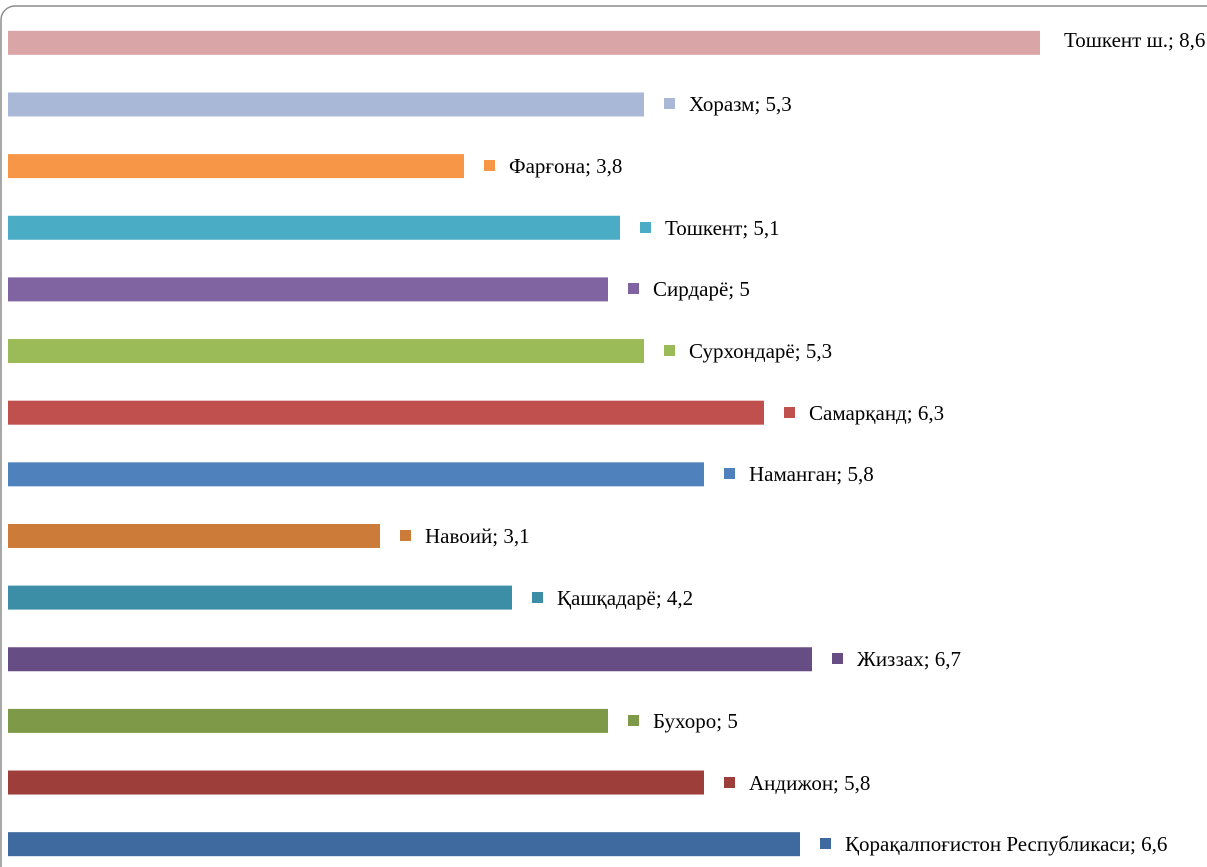  I want to click on label-text: Наманган; 5,8, so click(811, 474).